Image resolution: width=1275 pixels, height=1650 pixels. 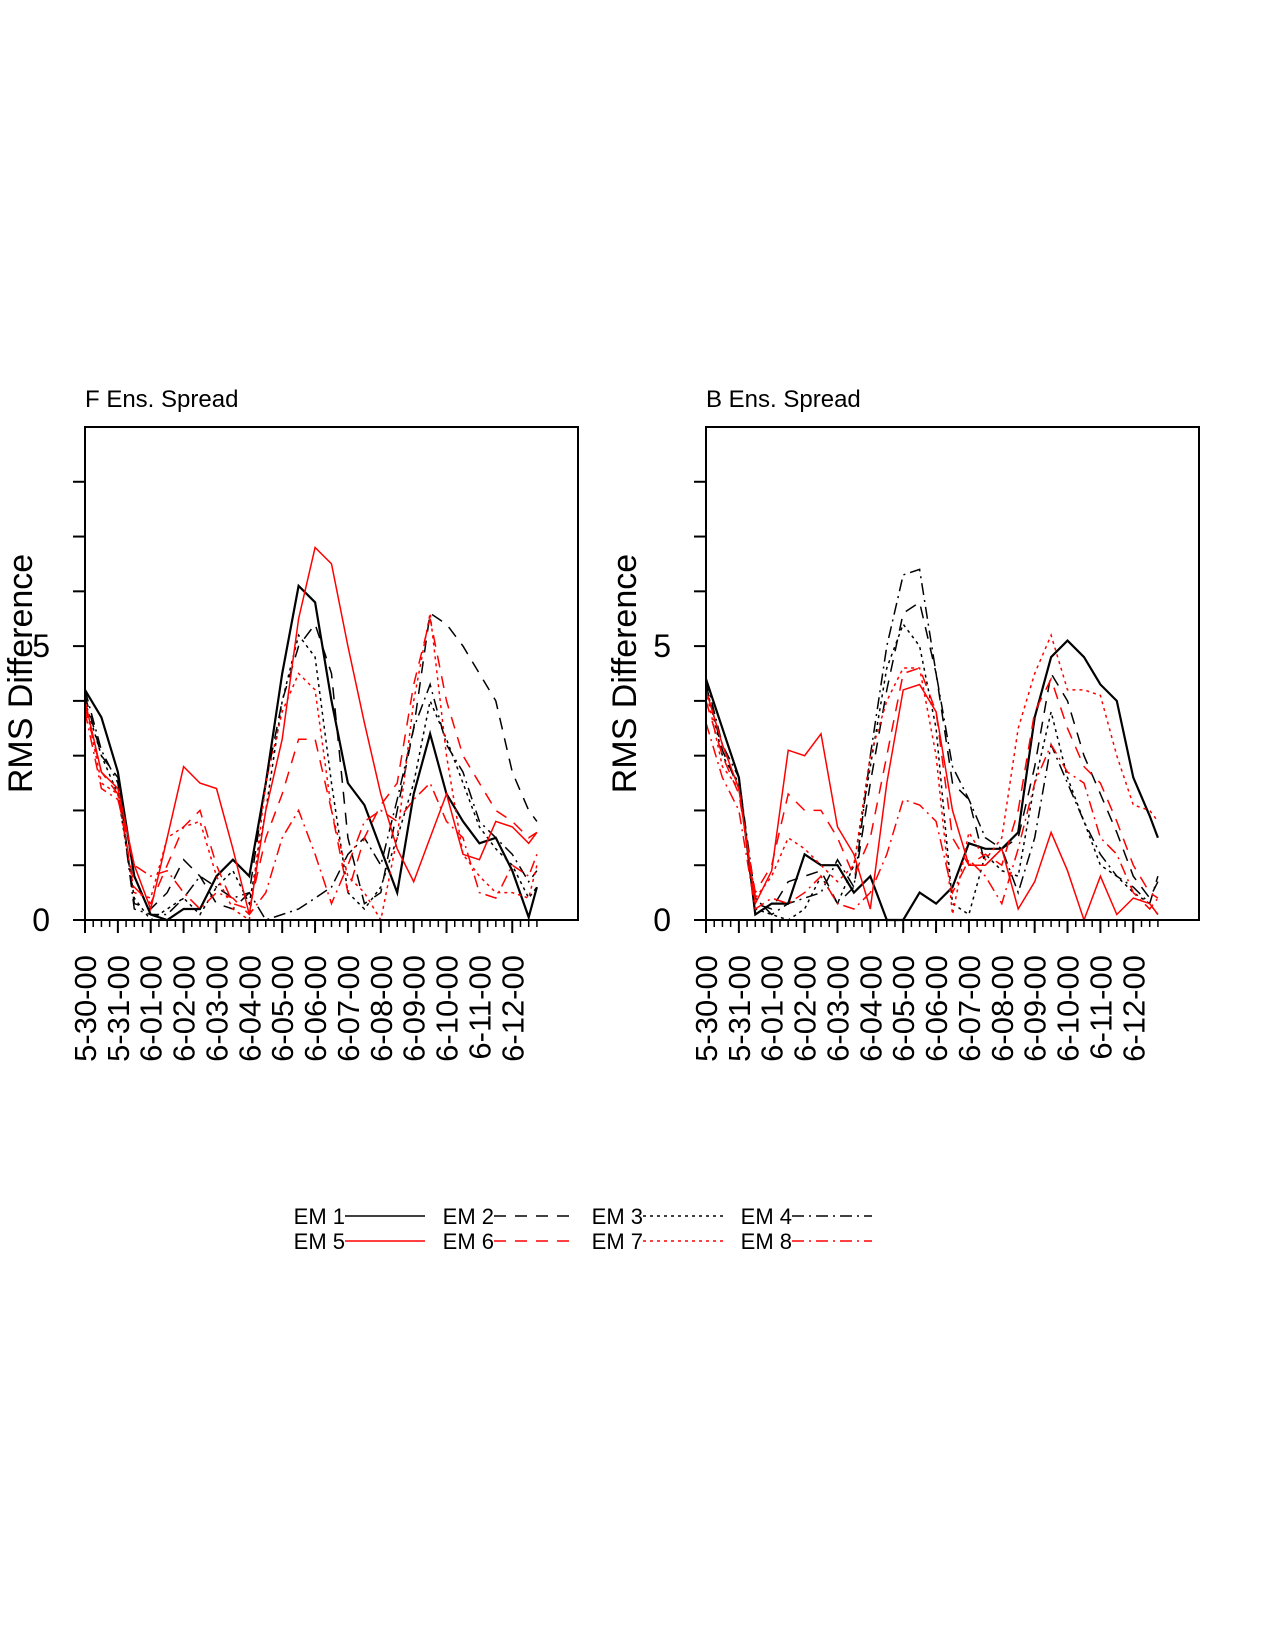 I want to click on legend-label: EM 5, so click(x=319, y=1241).